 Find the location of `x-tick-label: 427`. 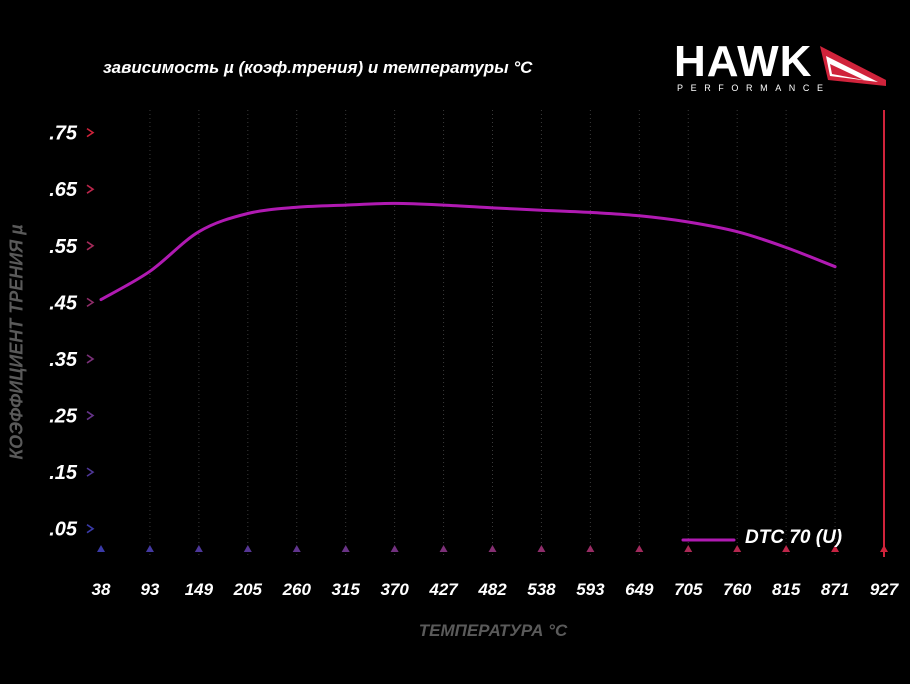

x-tick-label: 427 is located at coordinates (443, 589).